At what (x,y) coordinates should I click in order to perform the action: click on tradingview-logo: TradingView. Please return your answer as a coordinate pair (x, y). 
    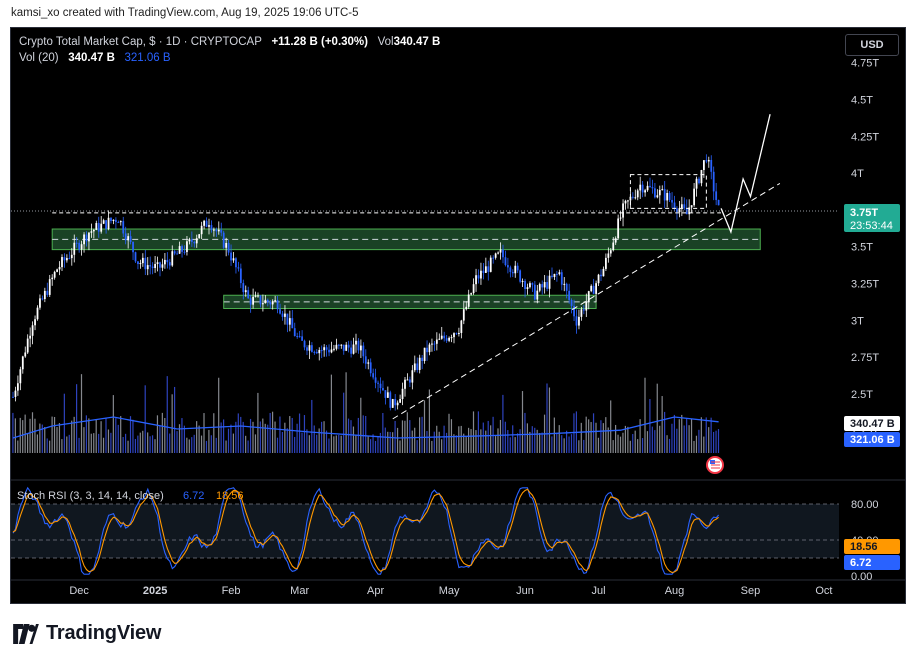
    Looking at the image, I should click on (86, 633).